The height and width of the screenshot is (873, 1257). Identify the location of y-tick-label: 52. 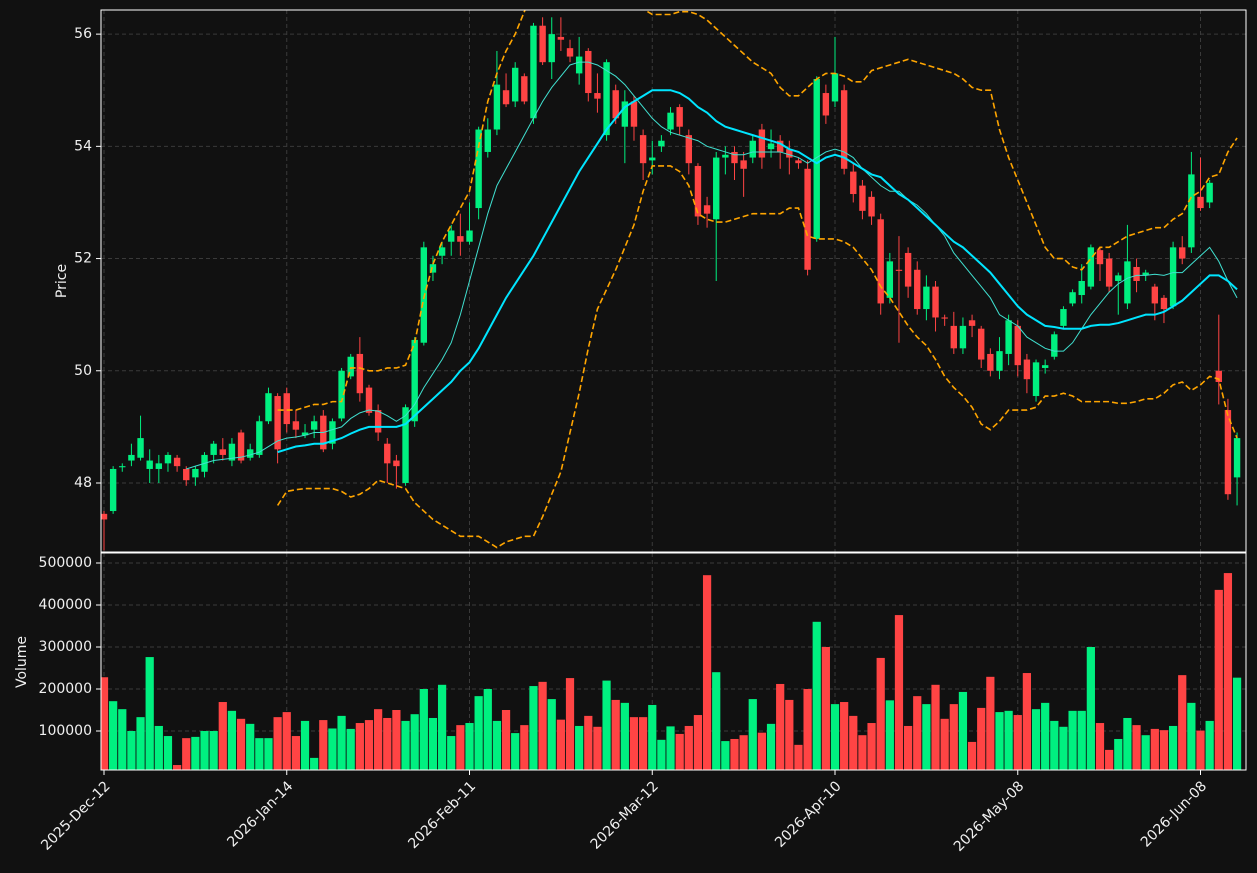
(83, 259).